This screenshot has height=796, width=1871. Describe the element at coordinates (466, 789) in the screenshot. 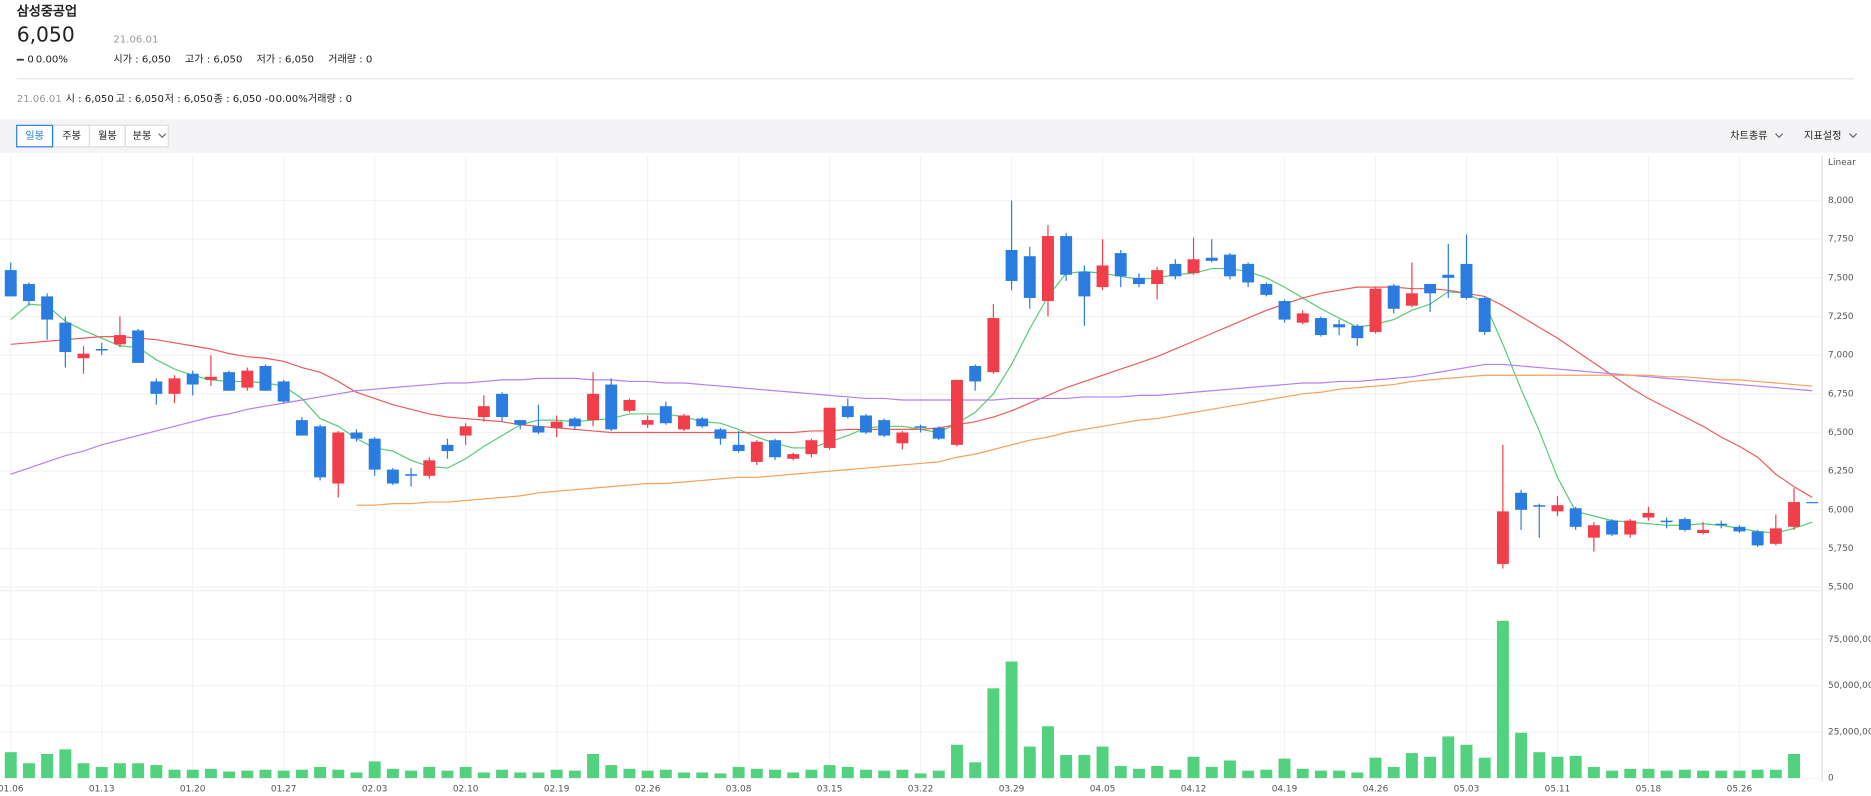

I see `x-tick-label: 02.10` at that location.